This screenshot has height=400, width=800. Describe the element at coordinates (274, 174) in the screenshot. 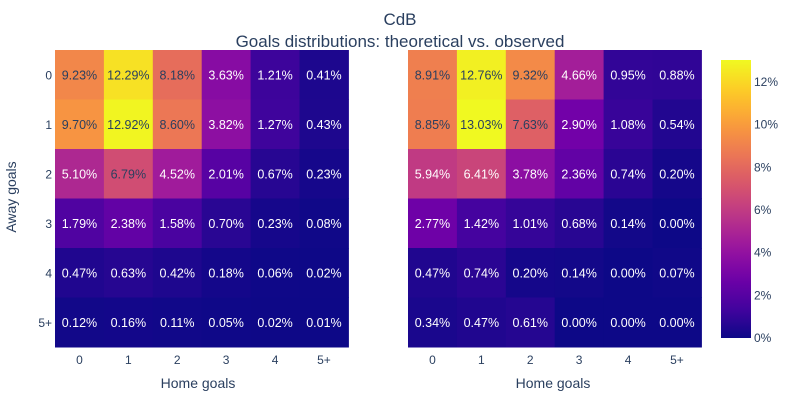

I see `cell-label: 0.67%` at that location.